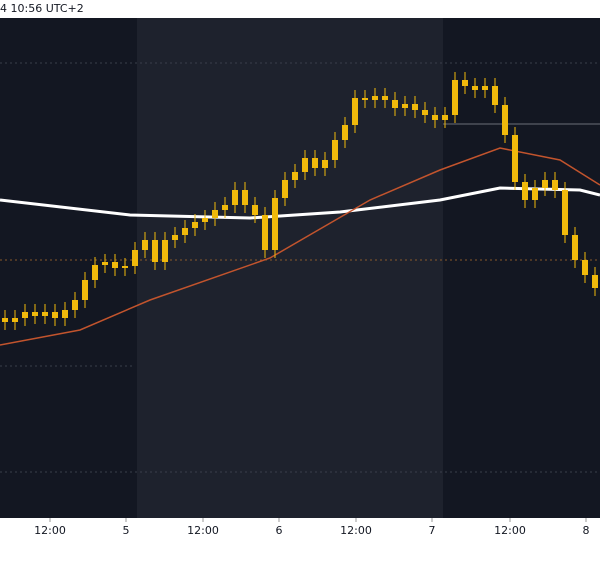 This screenshot has height=566, width=600. What do you see at coordinates (42, 8) in the screenshot?
I see `header-text: 4 10:56 UTC+2` at bounding box center [42, 8].